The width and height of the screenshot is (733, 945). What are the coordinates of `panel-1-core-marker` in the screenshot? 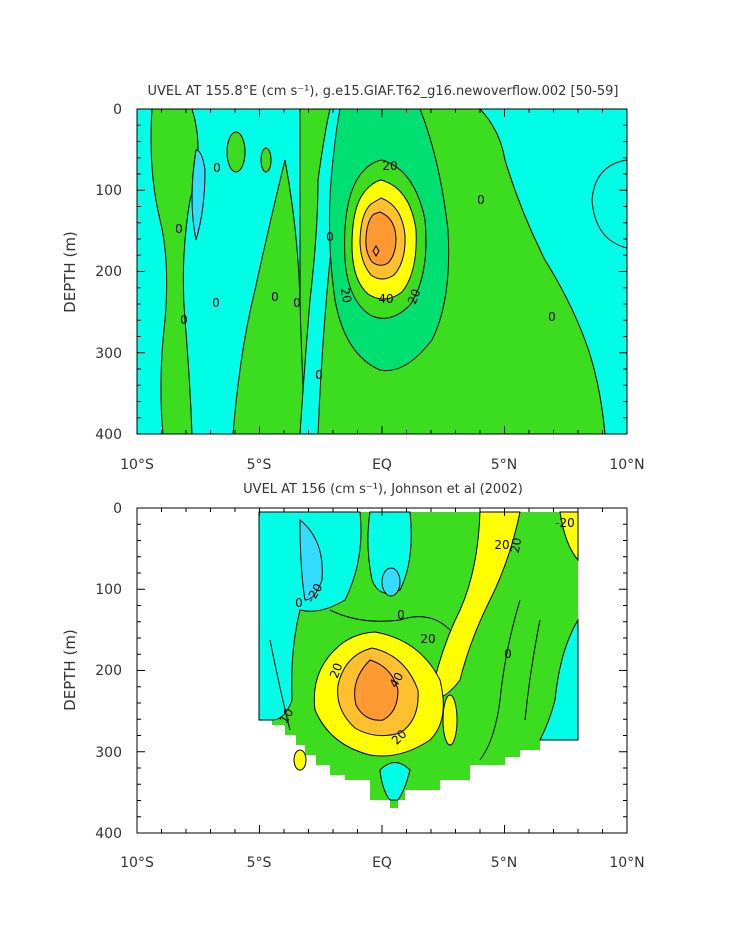 It's located at (376, 251).